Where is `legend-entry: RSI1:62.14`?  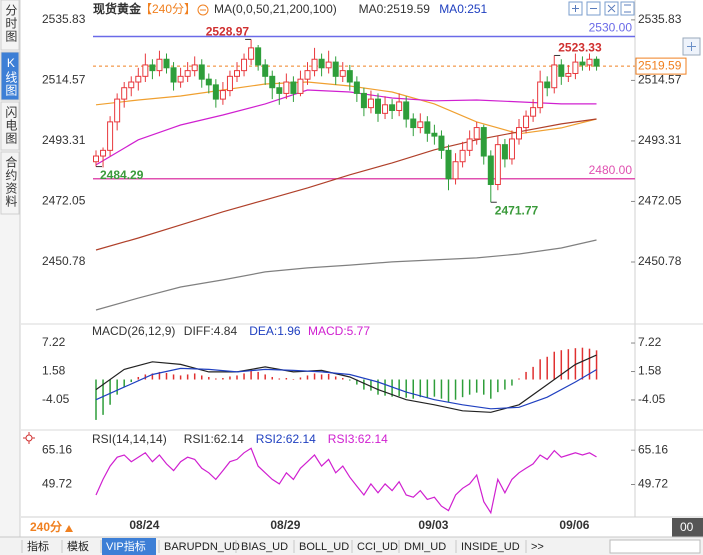 legend-entry: RSI1:62.14 is located at coordinates (214, 439).